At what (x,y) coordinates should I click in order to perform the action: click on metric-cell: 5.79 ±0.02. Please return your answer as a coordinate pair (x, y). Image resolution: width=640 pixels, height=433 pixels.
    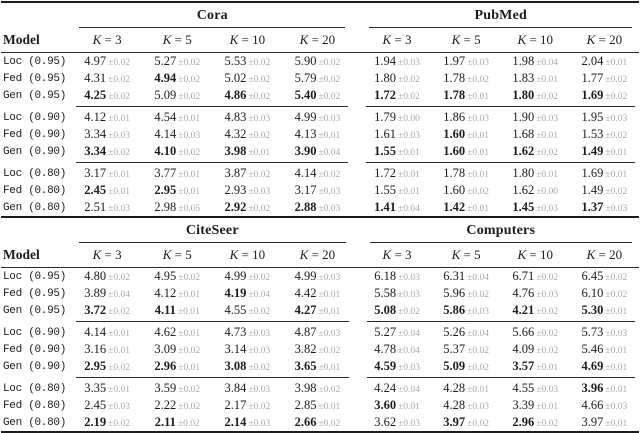
    Looking at the image, I should click on (317, 78).